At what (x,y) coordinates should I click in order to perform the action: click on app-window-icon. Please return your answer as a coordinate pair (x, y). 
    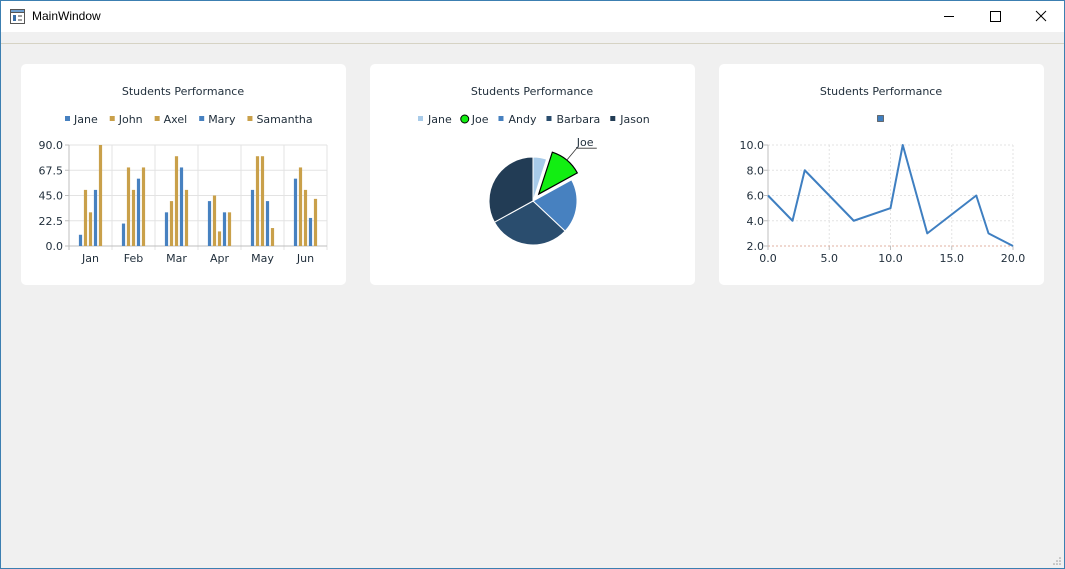
    Looking at the image, I should click on (17, 16).